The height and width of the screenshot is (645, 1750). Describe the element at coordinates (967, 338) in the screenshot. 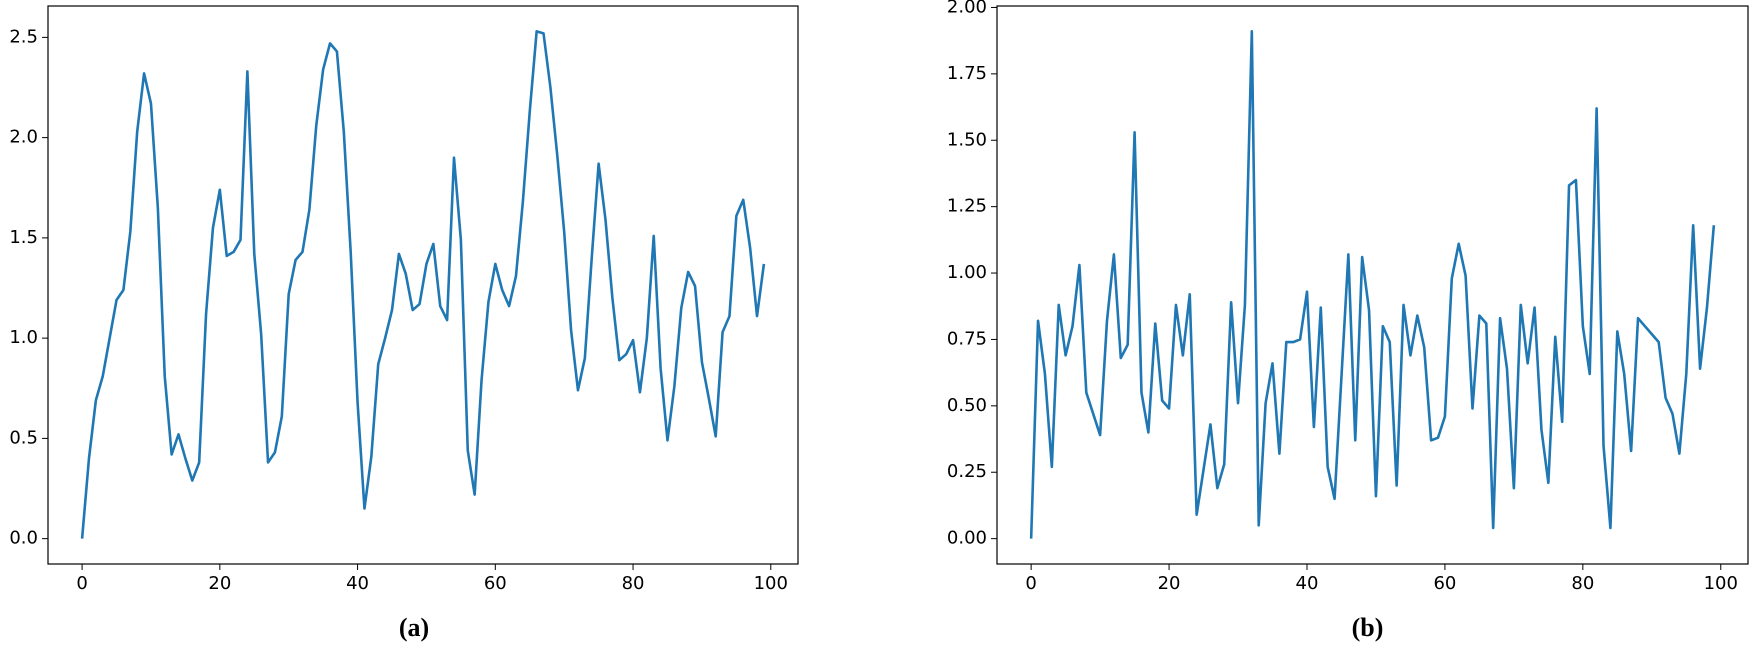

I see `y-tick-label: 0.75` at that location.